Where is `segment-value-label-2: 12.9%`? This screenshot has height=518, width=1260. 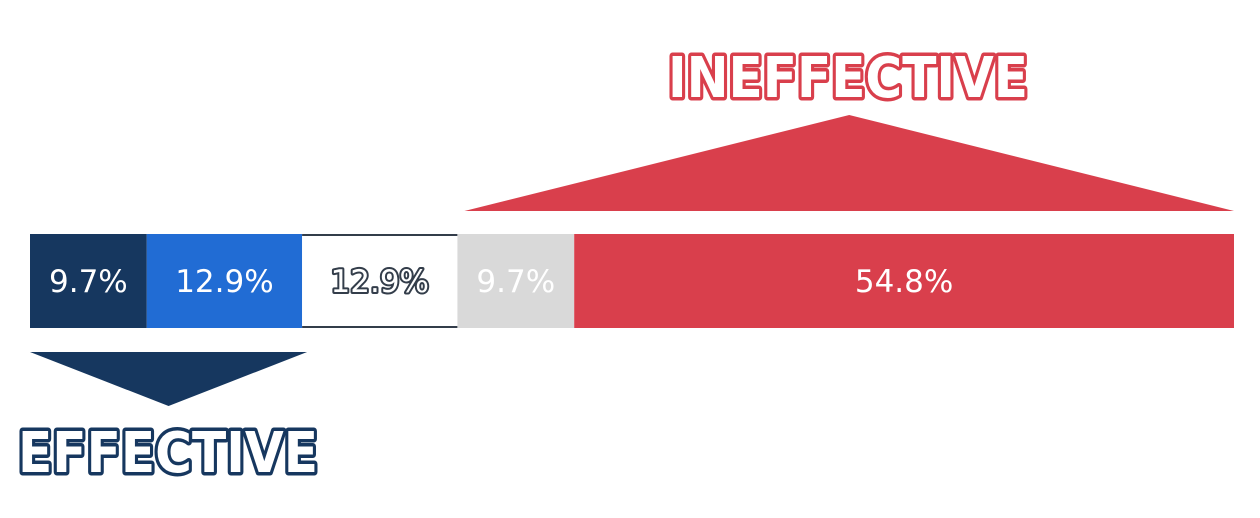
segment-value-label-2: 12.9% is located at coordinates (380, 282).